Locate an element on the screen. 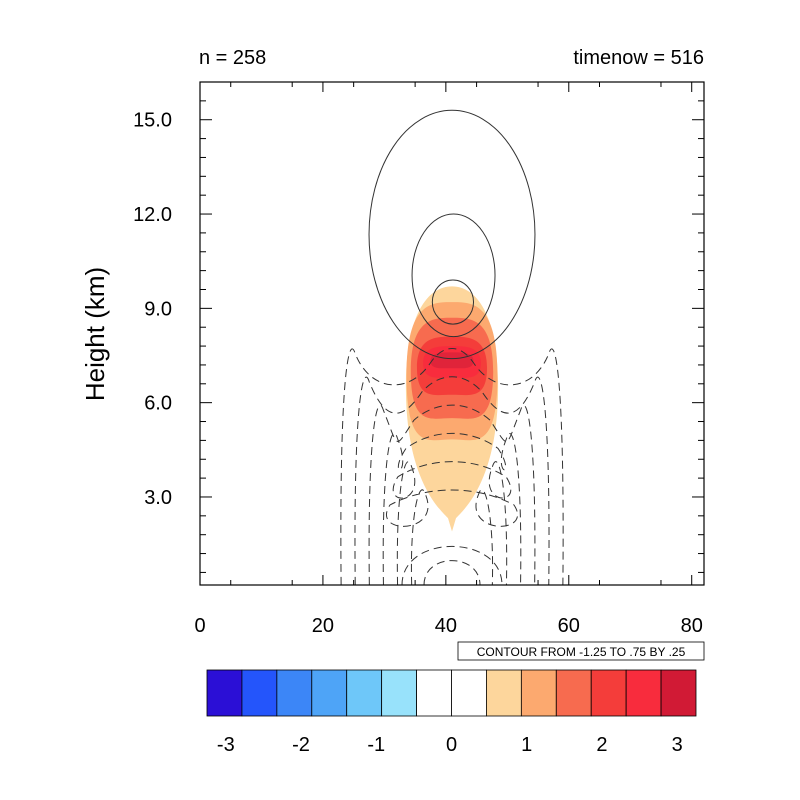 The image size is (800, 800). x-tick-labels: 0 20 40 60 80 is located at coordinates (448, 626).